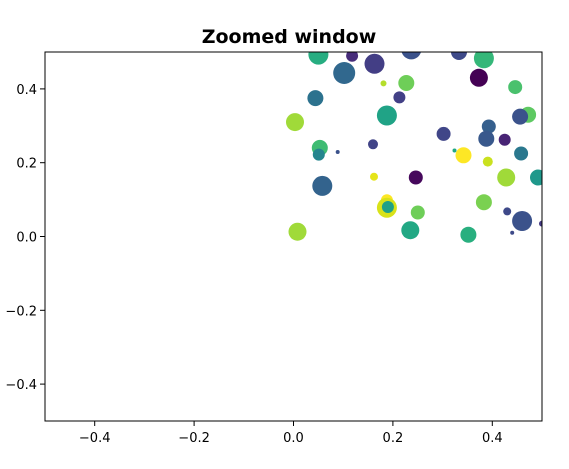 The width and height of the screenshot is (569, 469). What do you see at coordinates (393, 438) in the screenshot?
I see `x-tick-label: 0.2` at bounding box center [393, 438].